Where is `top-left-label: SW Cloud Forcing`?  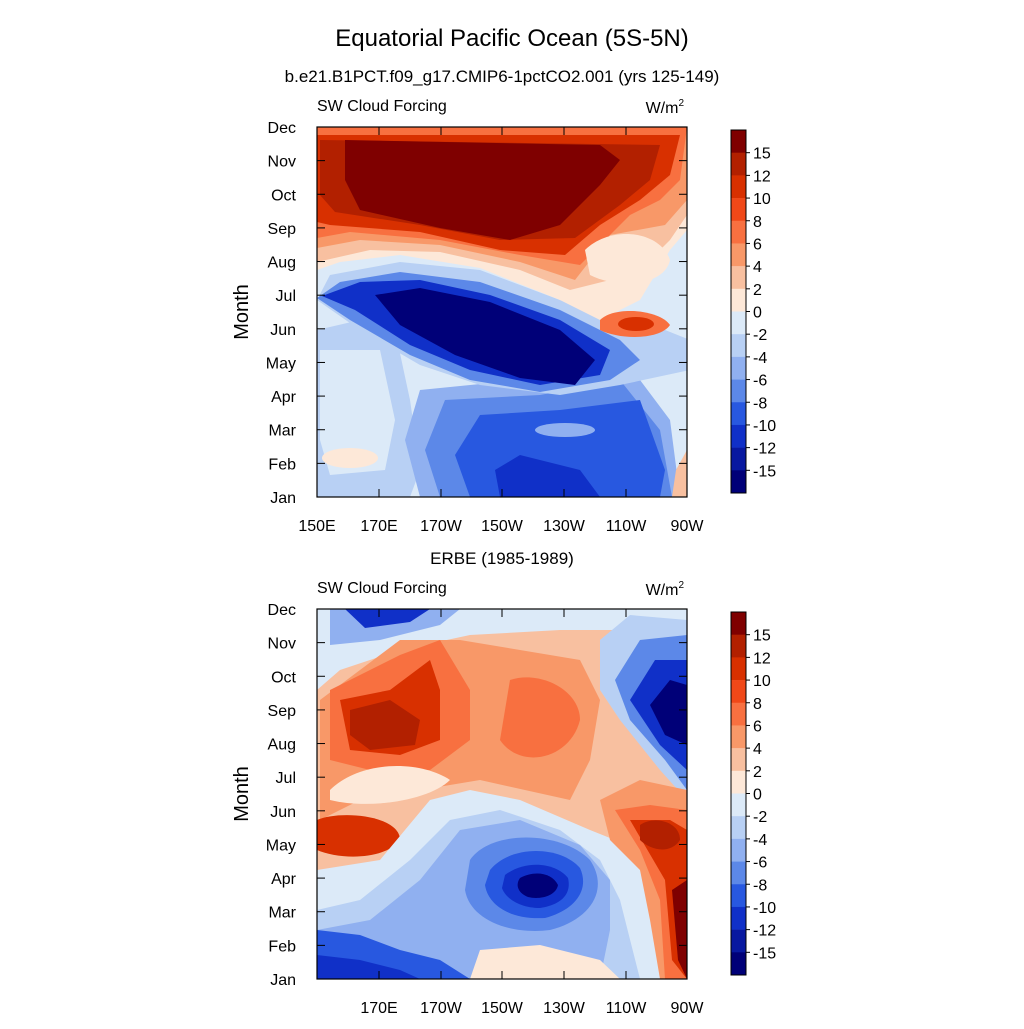
top-left-label: SW Cloud Forcing is located at coordinates (382, 106).